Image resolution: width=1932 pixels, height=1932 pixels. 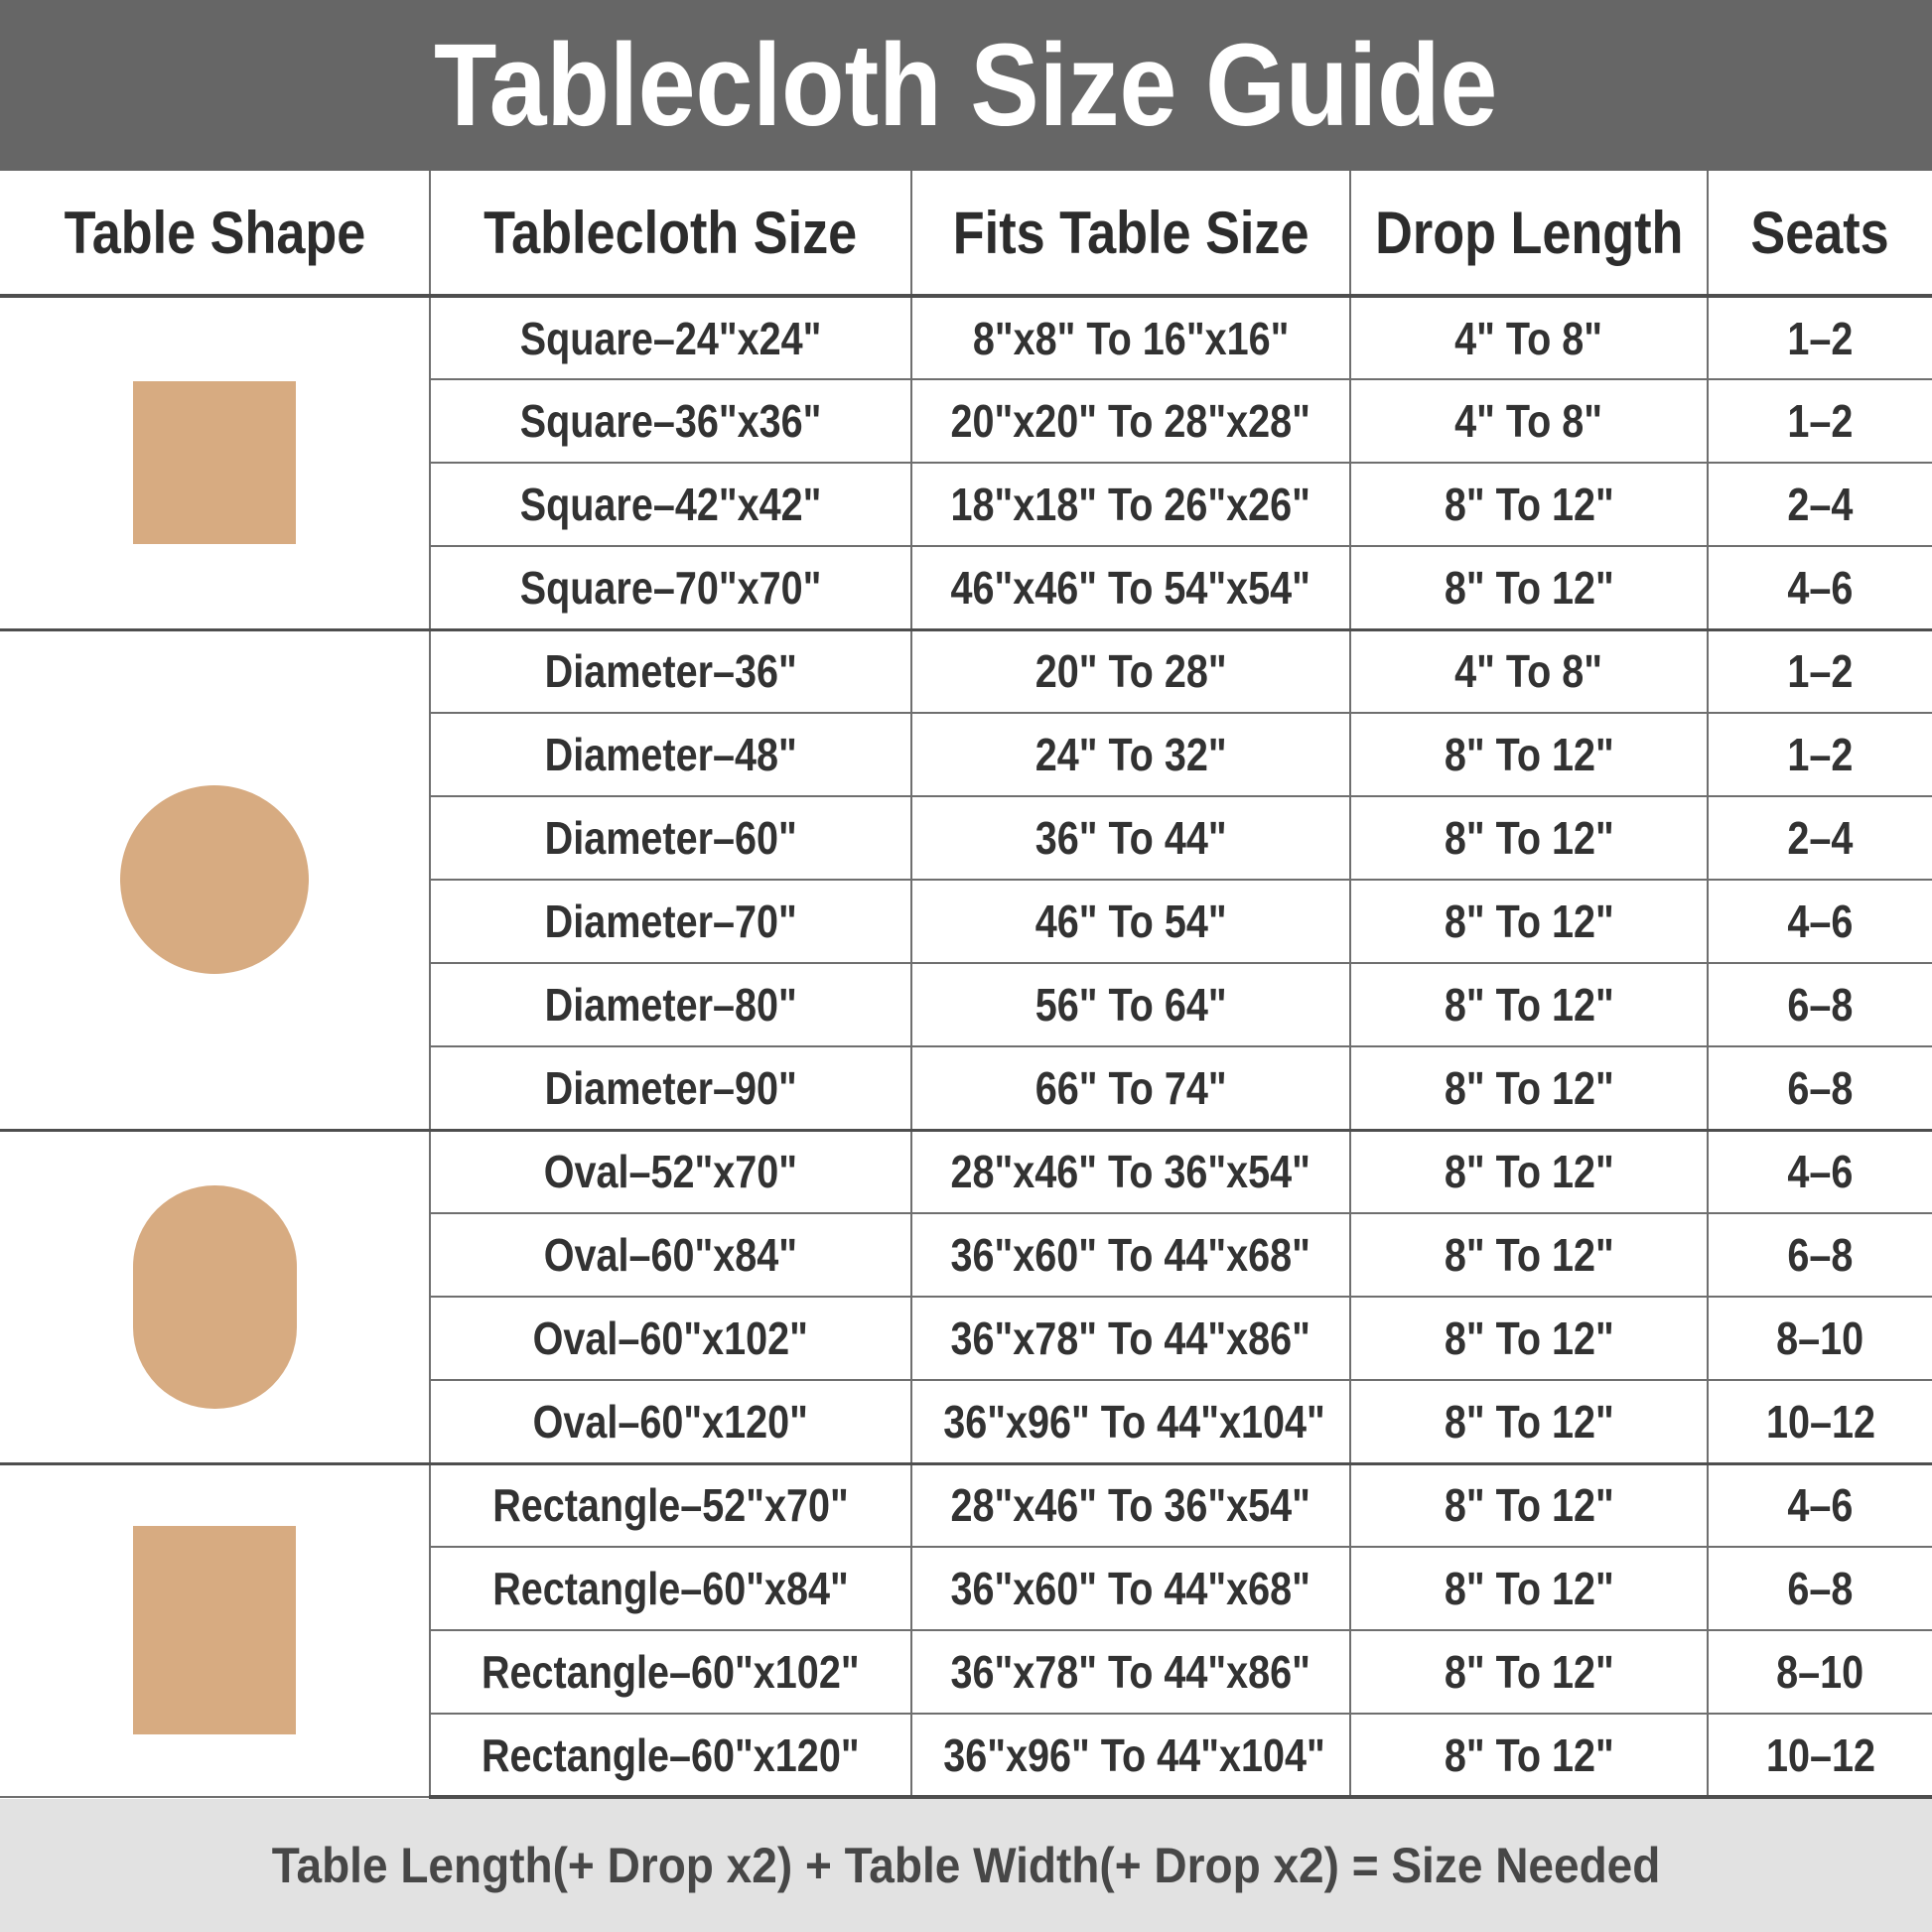 I want to click on size-value: Diameter–90", so click(x=670, y=1087).